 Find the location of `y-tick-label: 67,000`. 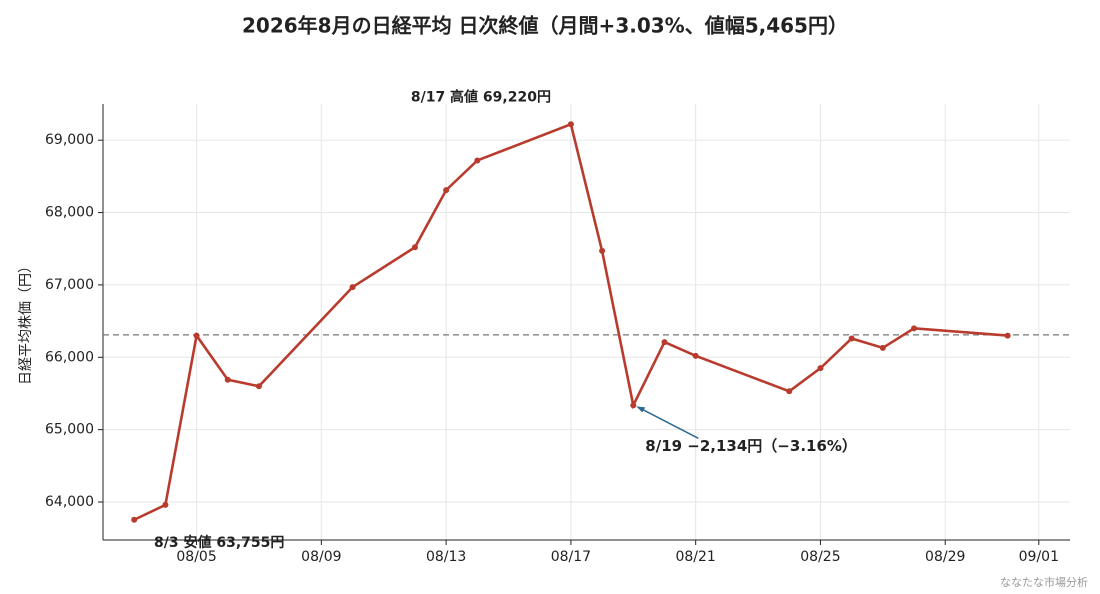

y-tick-label: 67,000 is located at coordinates (69, 285).